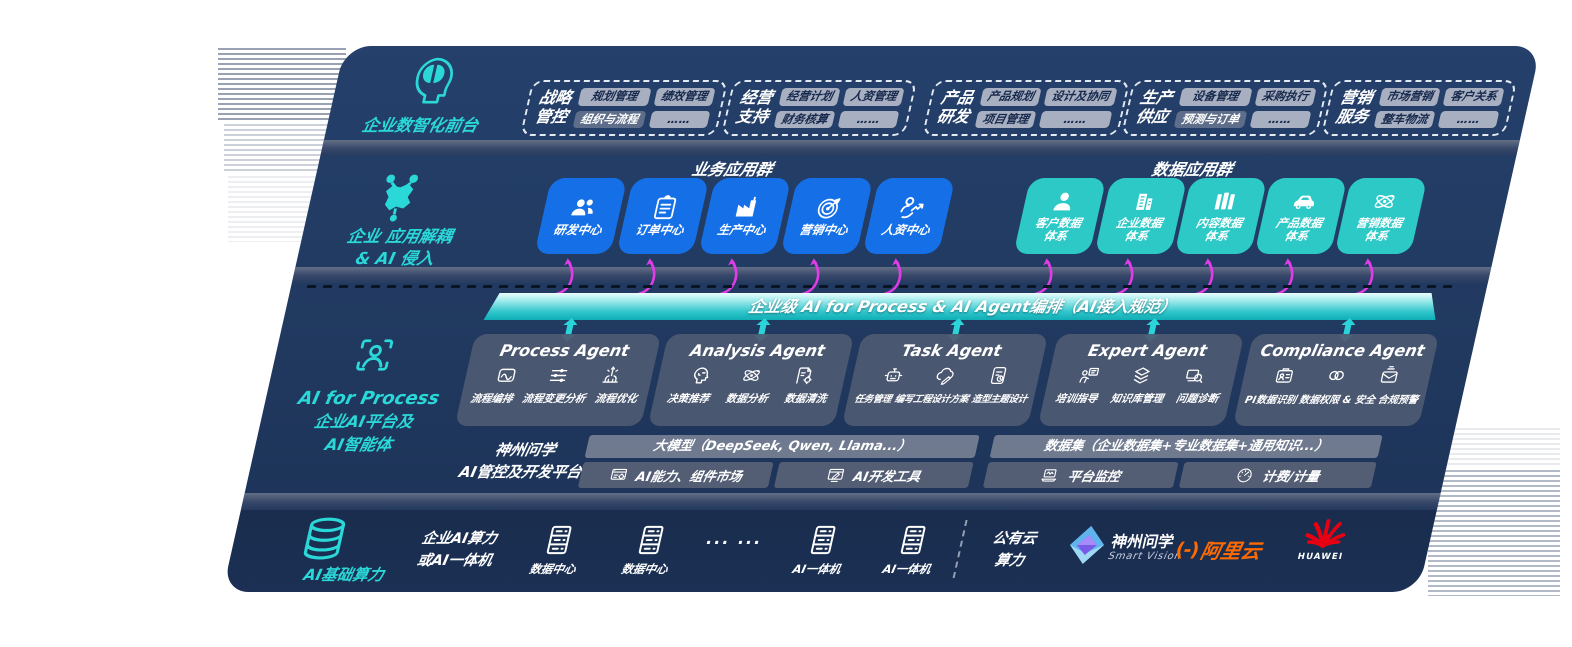  What do you see at coordinates (906, 230) in the screenshot?
I see `tile-label: 人资中心` at bounding box center [906, 230].